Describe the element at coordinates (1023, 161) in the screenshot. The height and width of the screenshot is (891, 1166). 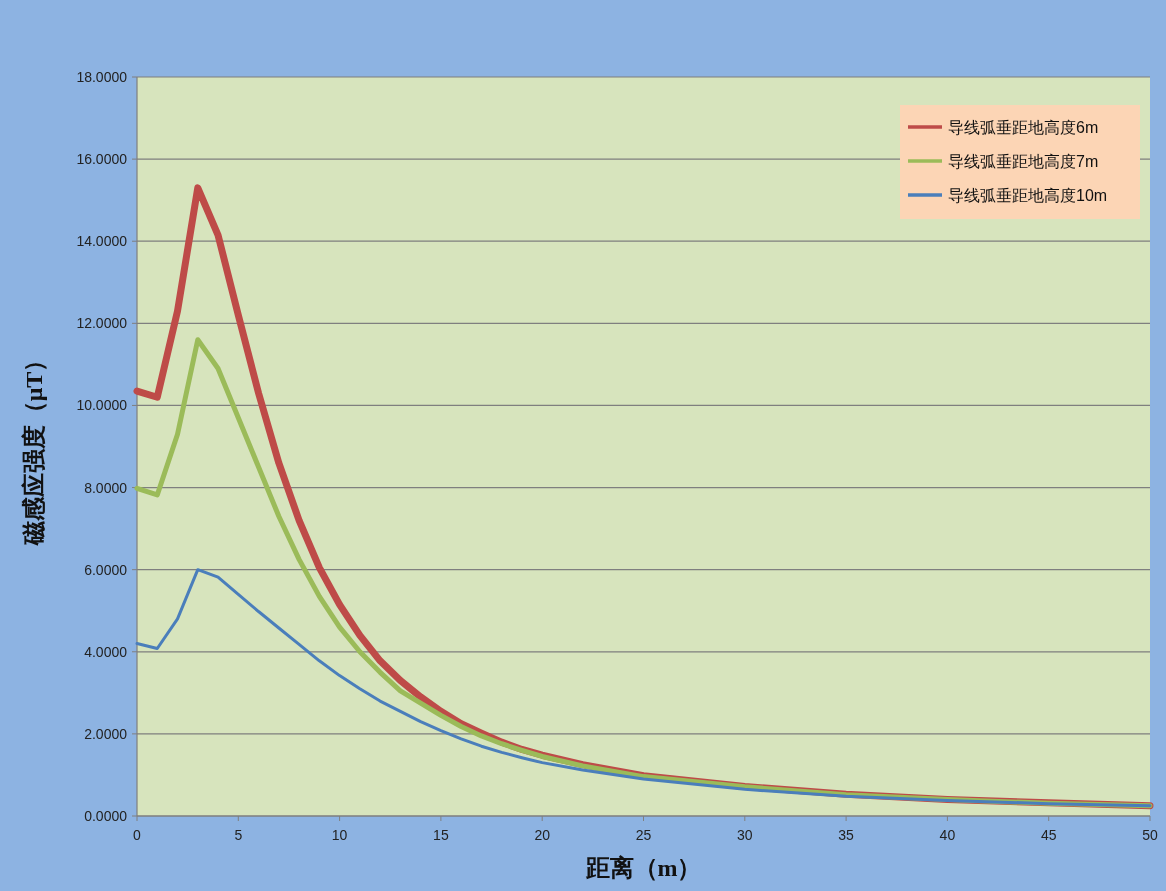
I see `legend-label: 导线弧垂距地高度7m` at that location.